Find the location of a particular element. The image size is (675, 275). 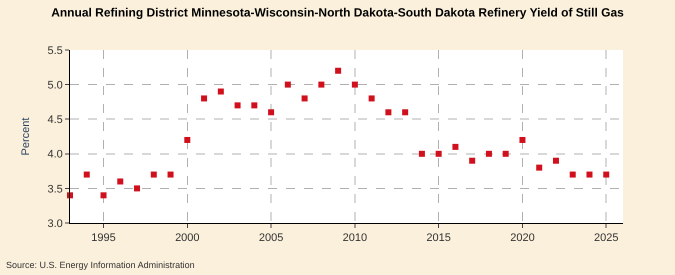

x-tick-label: 2015 is located at coordinates (438, 238).